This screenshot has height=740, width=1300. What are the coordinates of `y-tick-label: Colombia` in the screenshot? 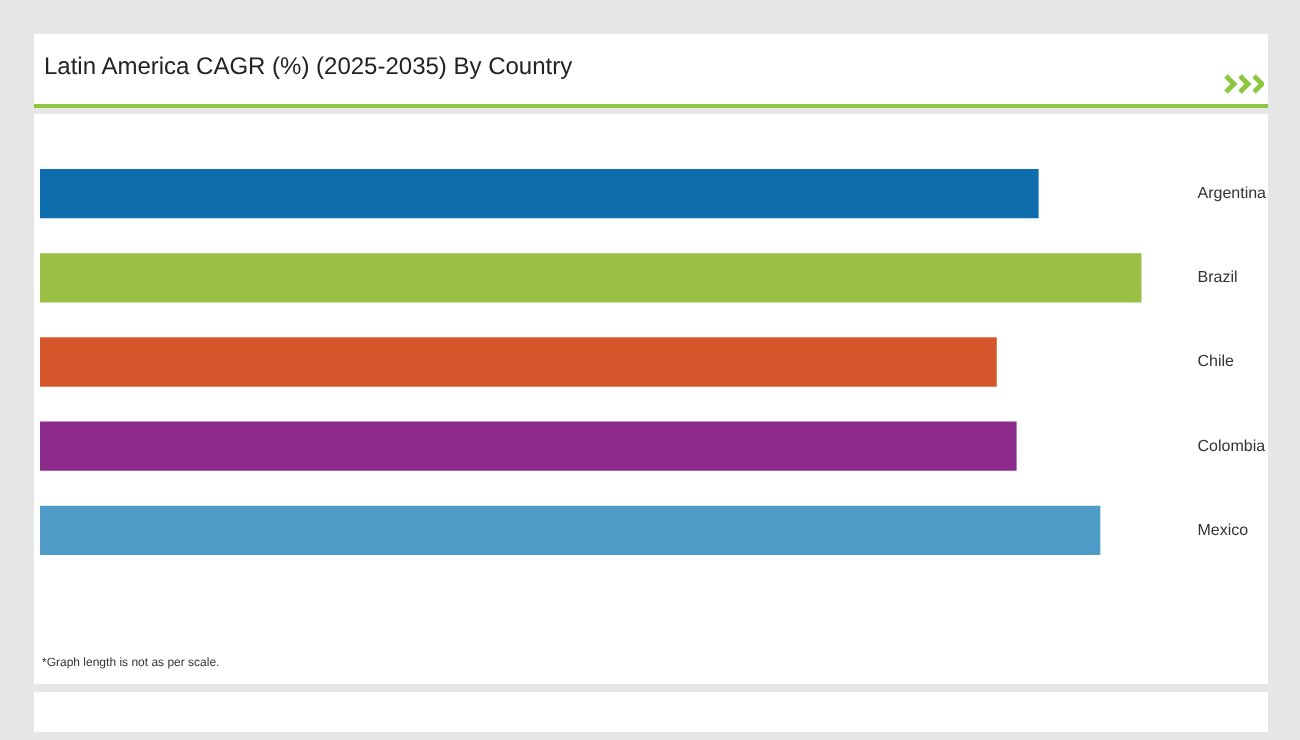 It's located at (1232, 445).